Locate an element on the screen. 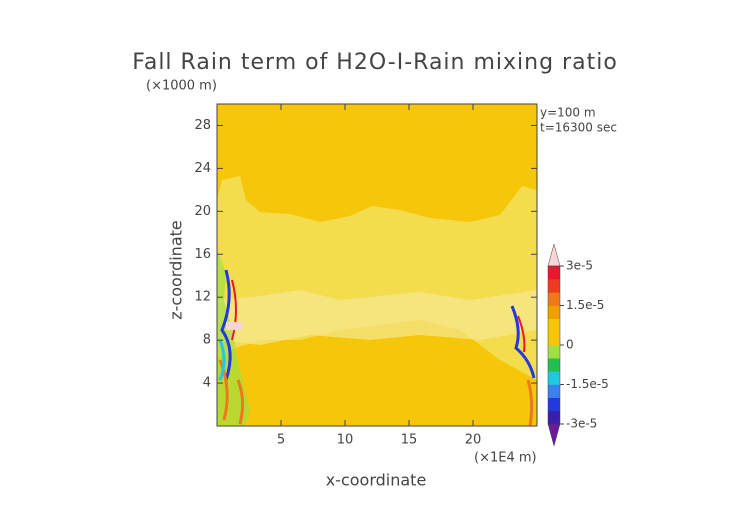  y-tick-label: 4 is located at coordinates (207, 383).